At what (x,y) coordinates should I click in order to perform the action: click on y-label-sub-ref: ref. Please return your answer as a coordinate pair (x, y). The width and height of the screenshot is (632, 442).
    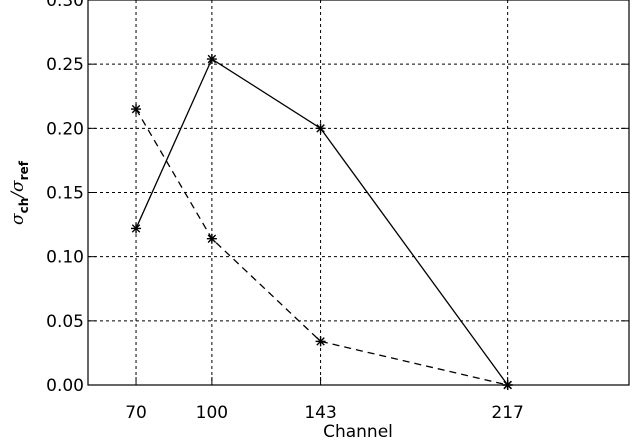
    Looking at the image, I should click on (24, 170).